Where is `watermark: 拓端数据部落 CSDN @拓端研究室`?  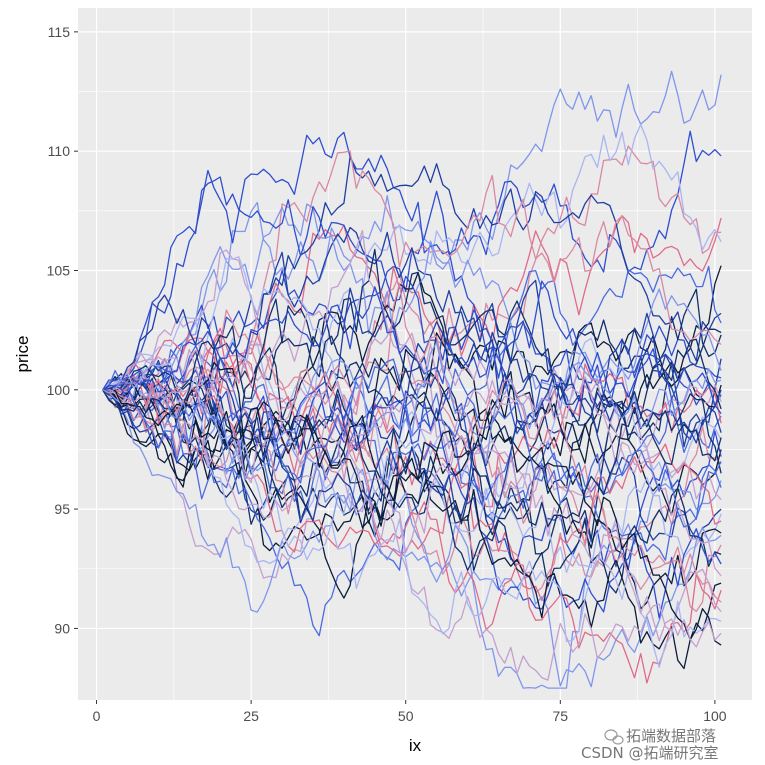
watermark: 拓端数据部落 CSDN @拓端研究室 is located at coordinates (650, 744).